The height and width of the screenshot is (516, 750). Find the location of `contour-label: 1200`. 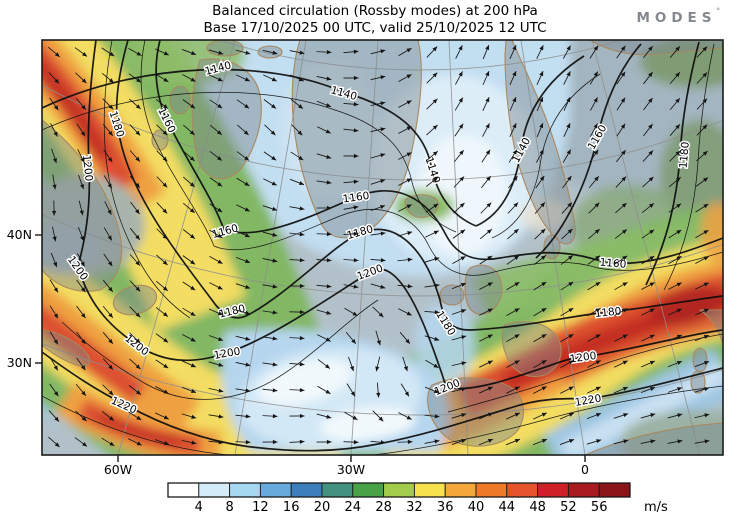

contour-label: 1200 is located at coordinates (583, 358).